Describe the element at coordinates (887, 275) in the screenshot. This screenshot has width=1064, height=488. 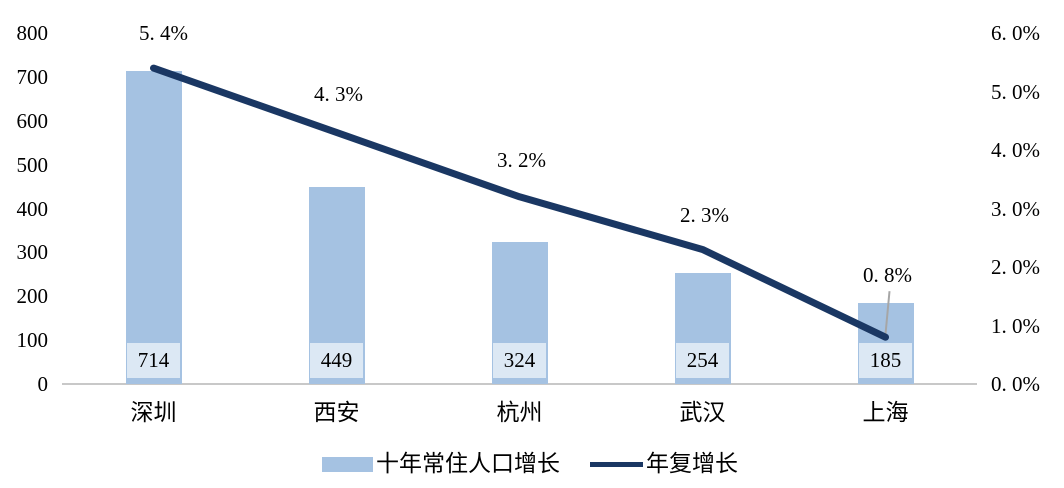
I see `line-point-label: 0. 8%` at that location.